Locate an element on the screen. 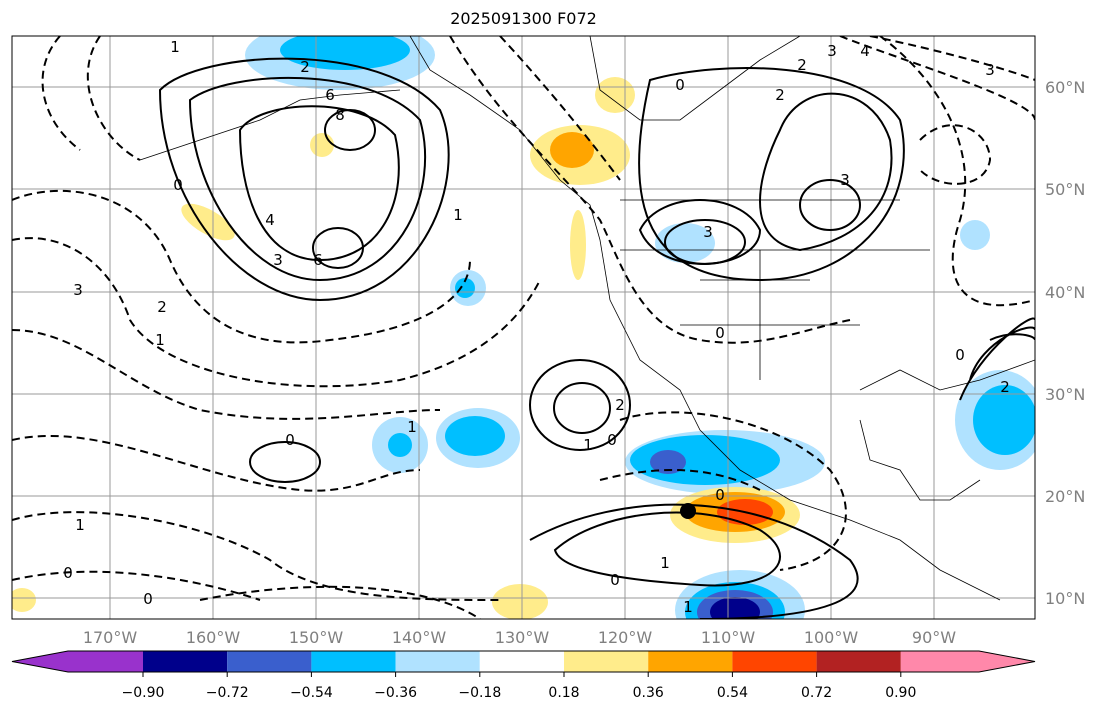  colorbar-tick-label: −0.90 is located at coordinates (143, 693).